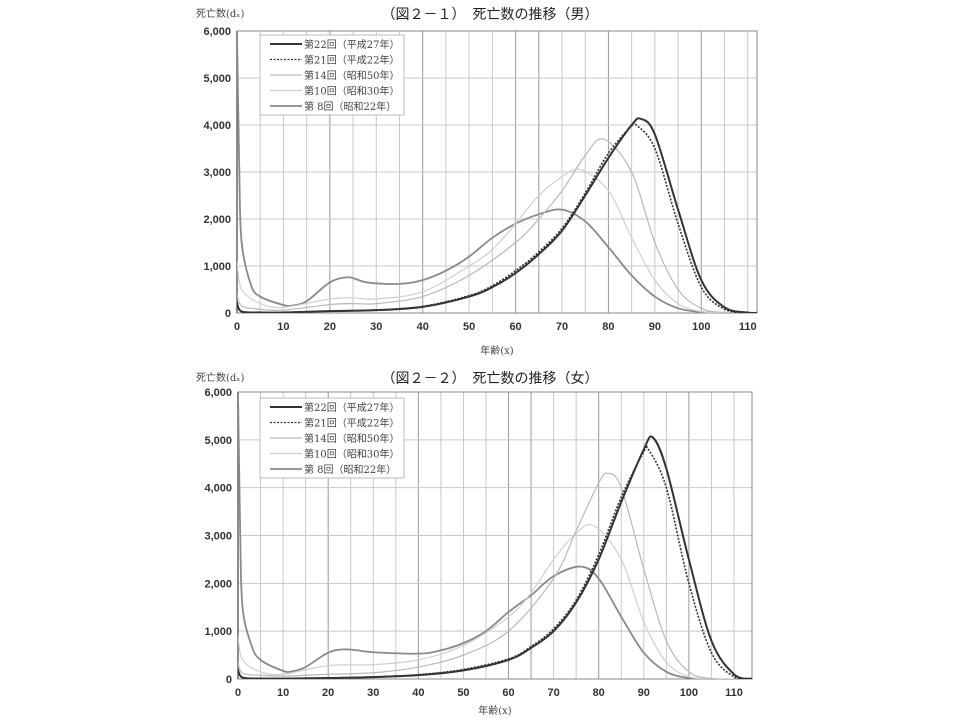 Image resolution: width=960 pixels, height=720 pixels. I want to click on chart-title: （図２－２） 死亡数の推移（女）, so click(490, 378).